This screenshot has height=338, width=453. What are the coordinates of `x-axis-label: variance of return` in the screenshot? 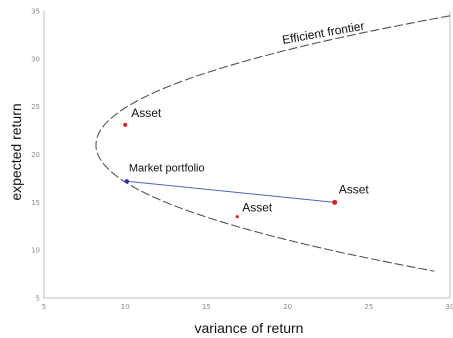 It's located at (249, 328).